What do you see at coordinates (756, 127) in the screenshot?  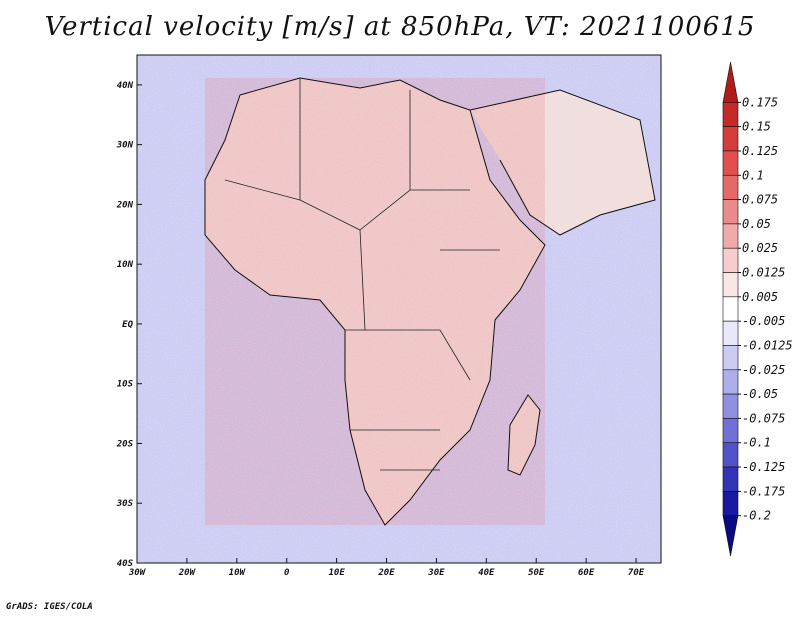 I see `colorbar-label: 0.15` at bounding box center [756, 127].